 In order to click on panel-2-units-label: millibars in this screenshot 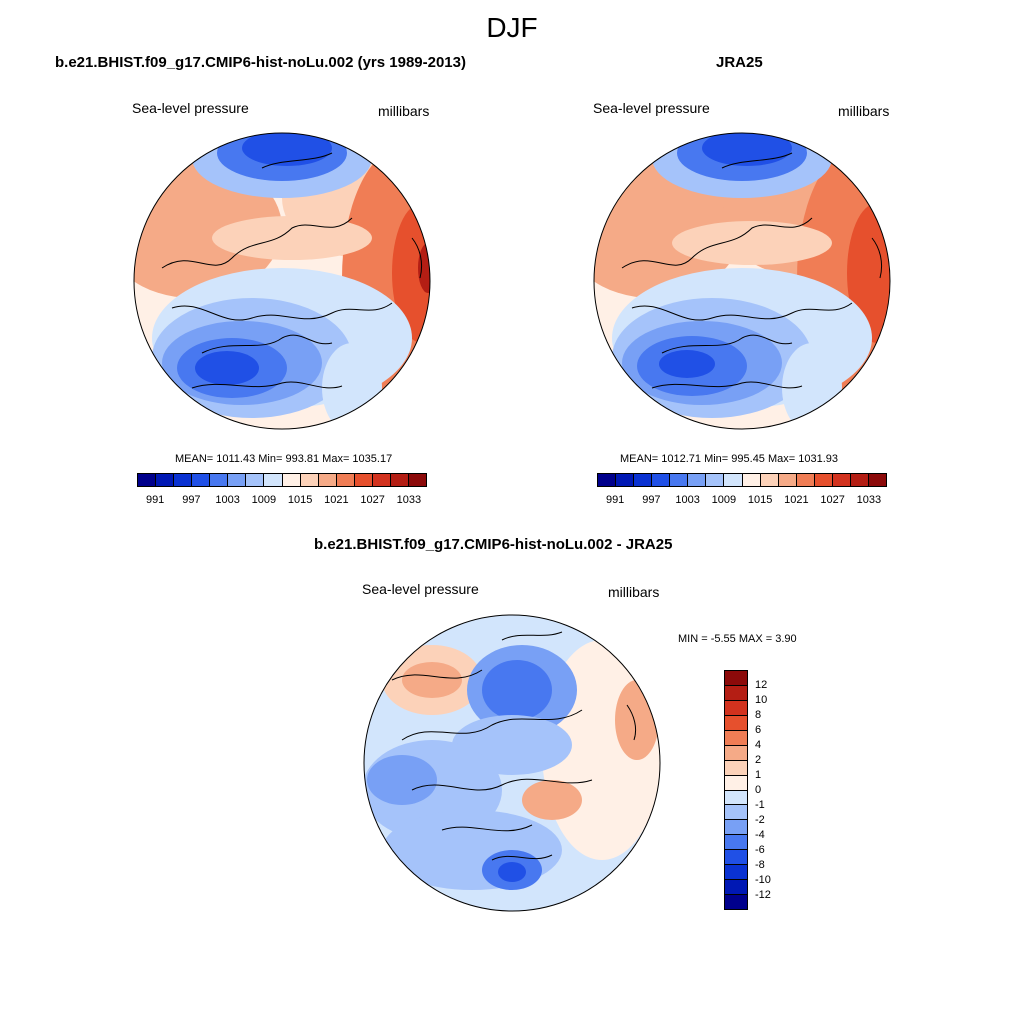, I will do `click(864, 111)`.